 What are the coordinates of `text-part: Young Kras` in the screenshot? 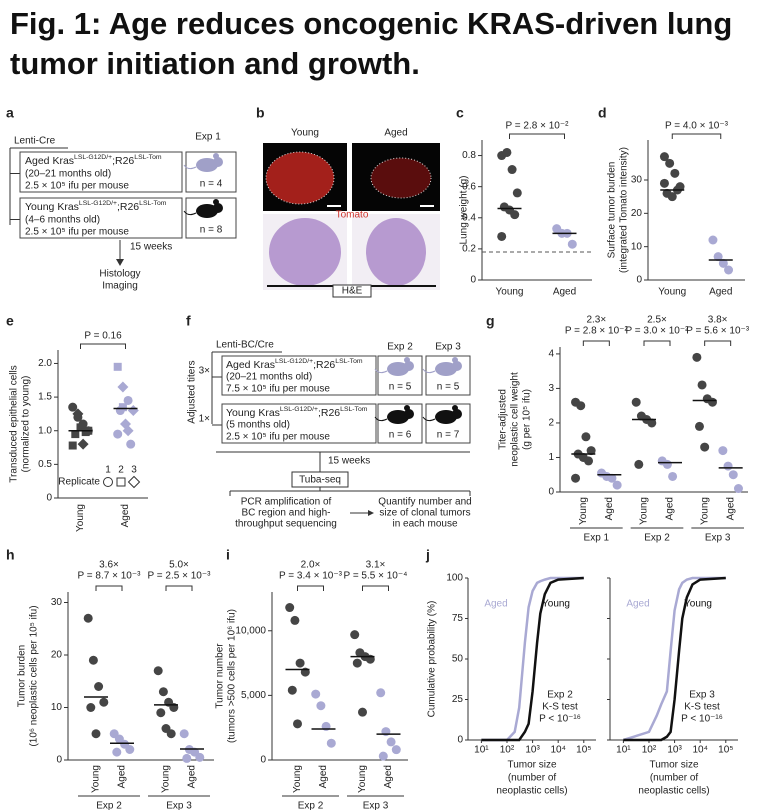 It's located at (52, 207).